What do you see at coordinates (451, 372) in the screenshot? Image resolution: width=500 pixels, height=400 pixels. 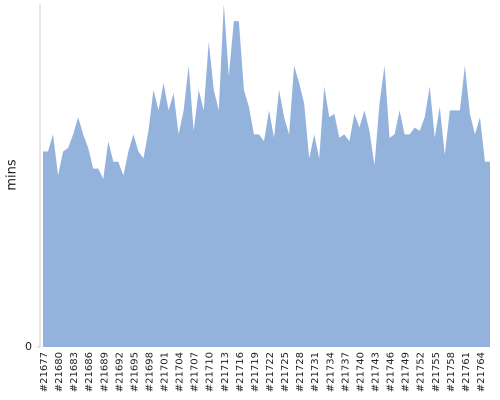 I see `x-tick-label: #21758` at bounding box center [451, 372].